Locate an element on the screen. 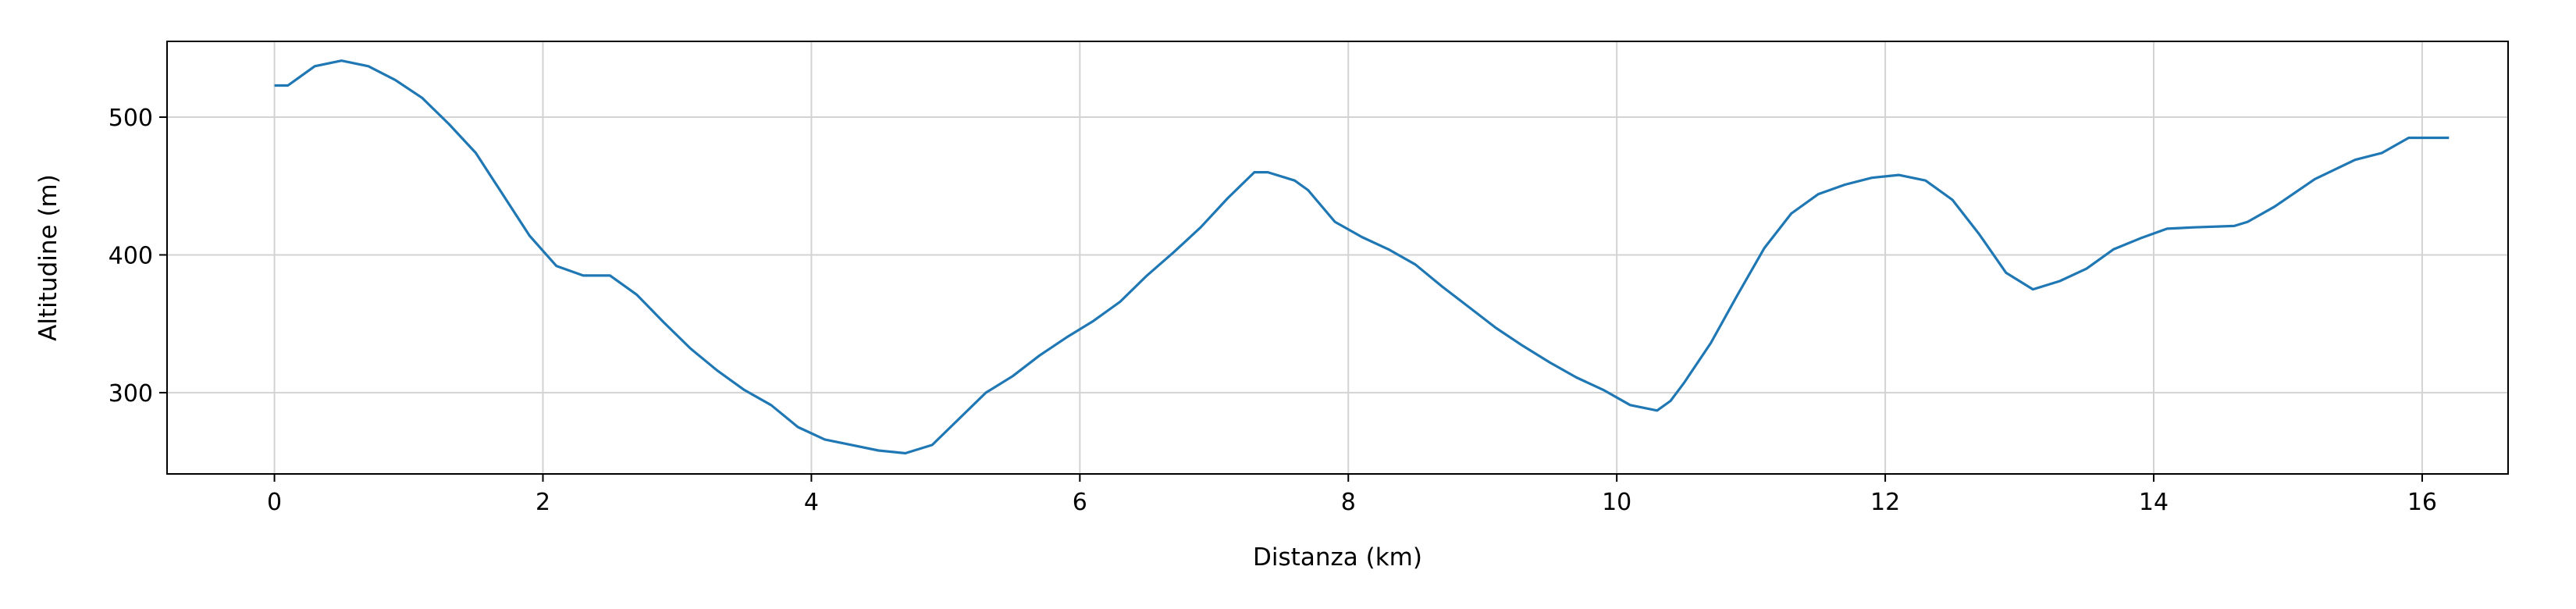  y-axis-label: Altitudine (m) is located at coordinates (48, 257).